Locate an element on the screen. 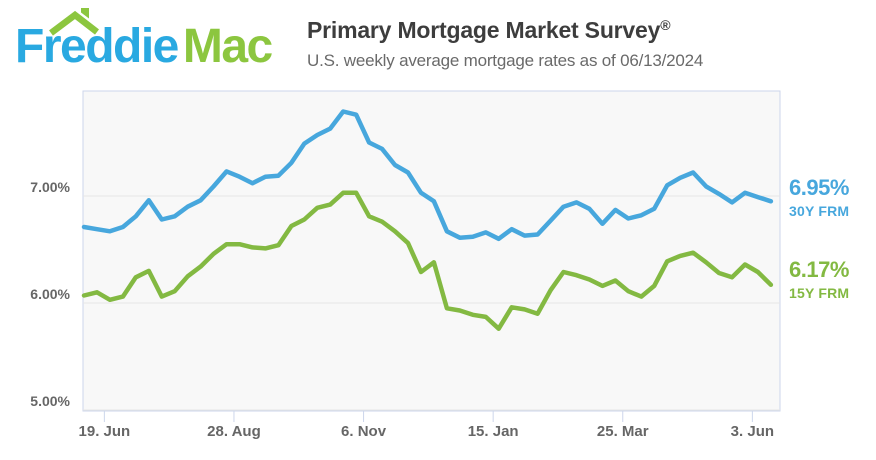 Image resolution: width=876 pixels, height=460 pixels. legend-30y-label: 30Y FRM is located at coordinates (819, 211).